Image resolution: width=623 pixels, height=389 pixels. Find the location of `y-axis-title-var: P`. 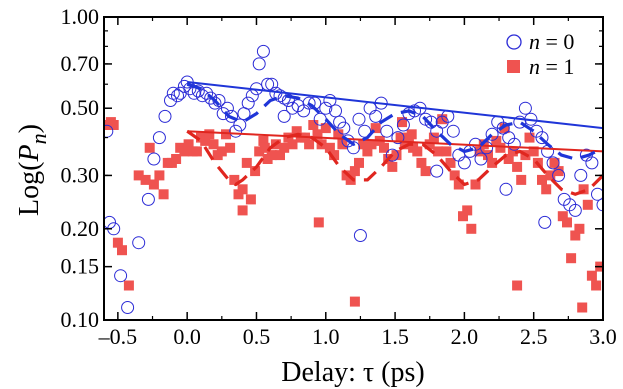

y-axis-title-var: P is located at coordinates (29, 153).